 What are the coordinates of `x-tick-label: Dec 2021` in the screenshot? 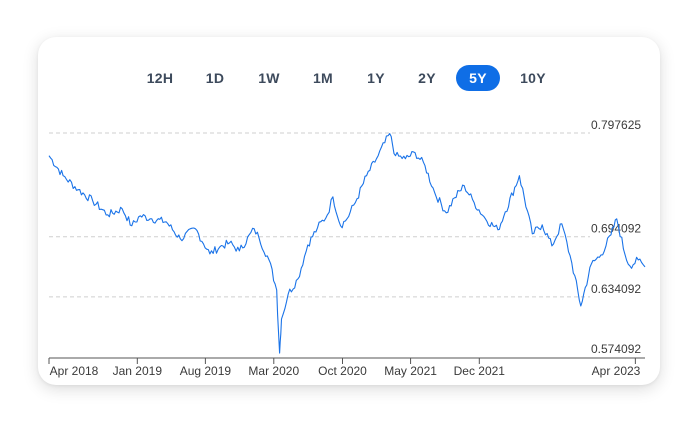 It's located at (480, 371).